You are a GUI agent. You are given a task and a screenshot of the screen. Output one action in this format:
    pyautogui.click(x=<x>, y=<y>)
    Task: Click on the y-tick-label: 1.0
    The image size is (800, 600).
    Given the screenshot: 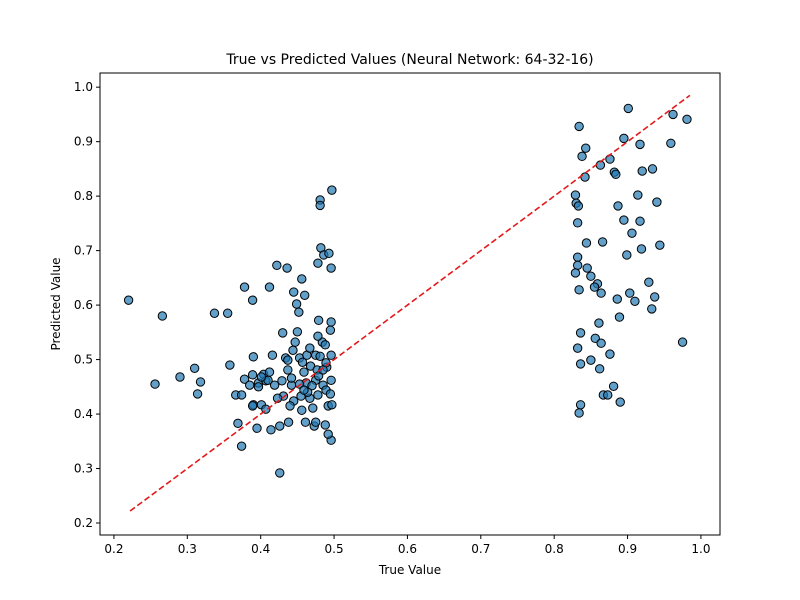 What is the action you would take?
    pyautogui.click(x=83, y=87)
    